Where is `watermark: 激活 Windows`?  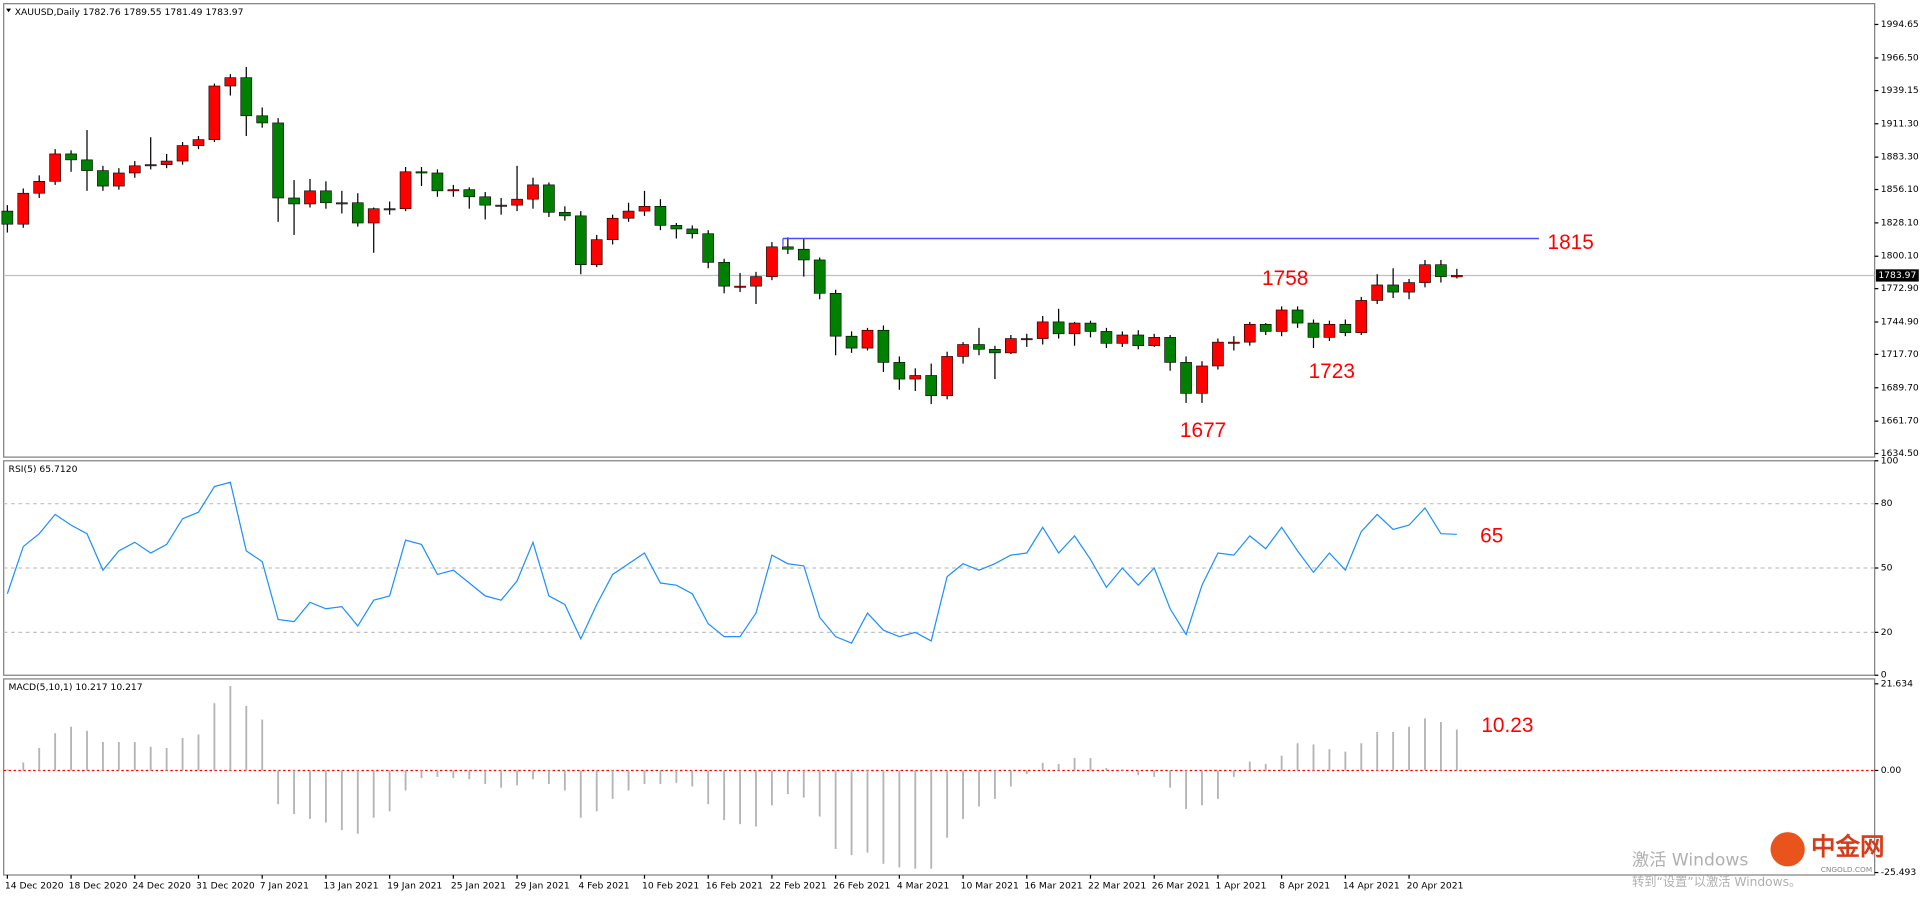
watermark: 激活 Windows is located at coordinates (1690, 860).